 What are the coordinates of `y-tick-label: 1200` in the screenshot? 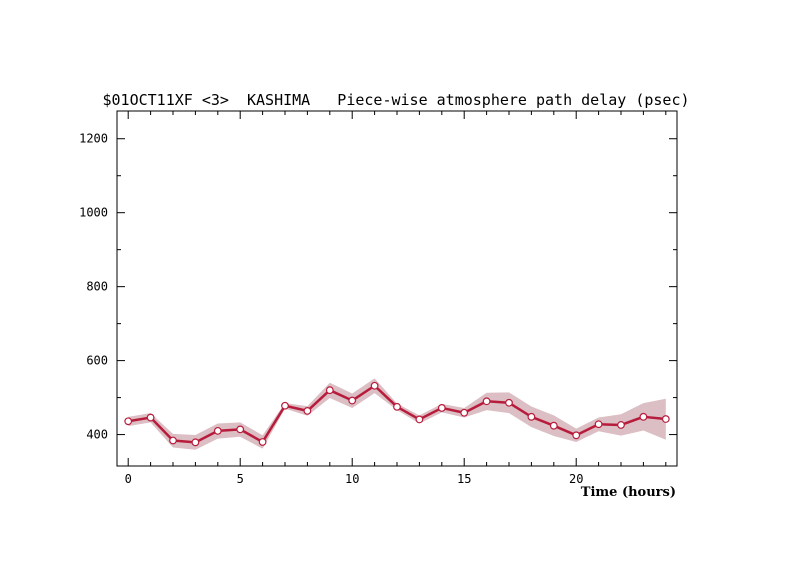 It's located at (93, 139).